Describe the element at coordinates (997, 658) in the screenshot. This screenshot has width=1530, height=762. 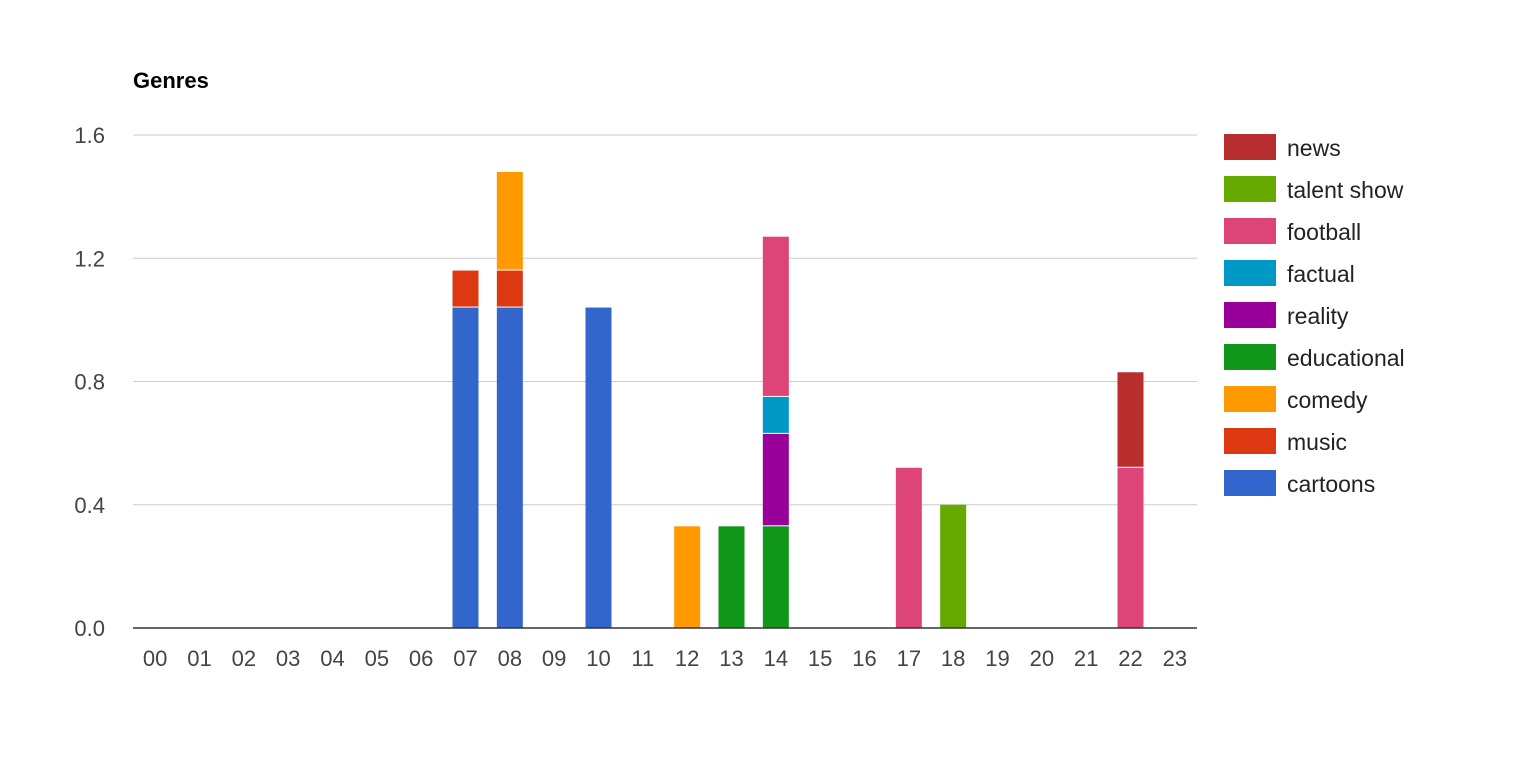
I see `x-tick-label: 19` at that location.